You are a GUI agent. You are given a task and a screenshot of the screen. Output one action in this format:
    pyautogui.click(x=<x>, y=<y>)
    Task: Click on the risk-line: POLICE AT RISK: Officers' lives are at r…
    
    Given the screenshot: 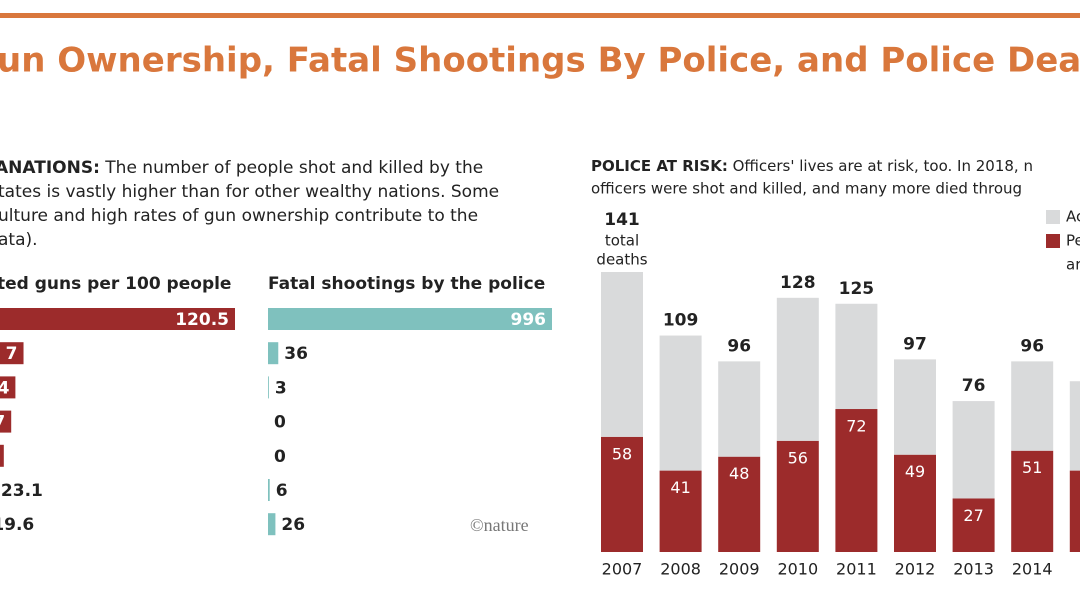 What is the action you would take?
    pyautogui.click(x=812, y=166)
    